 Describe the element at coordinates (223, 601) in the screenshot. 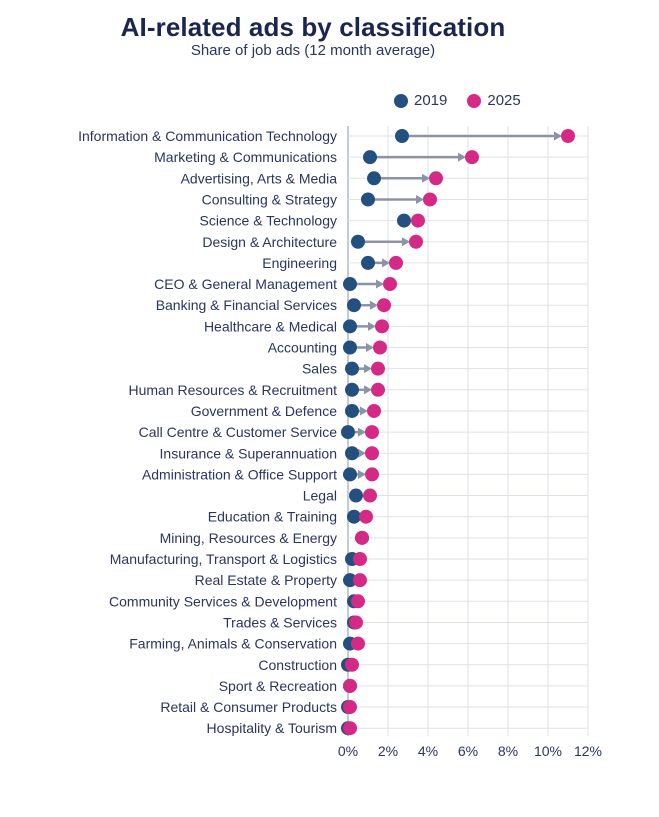

I see `category-label: Community Services & Development` at that location.